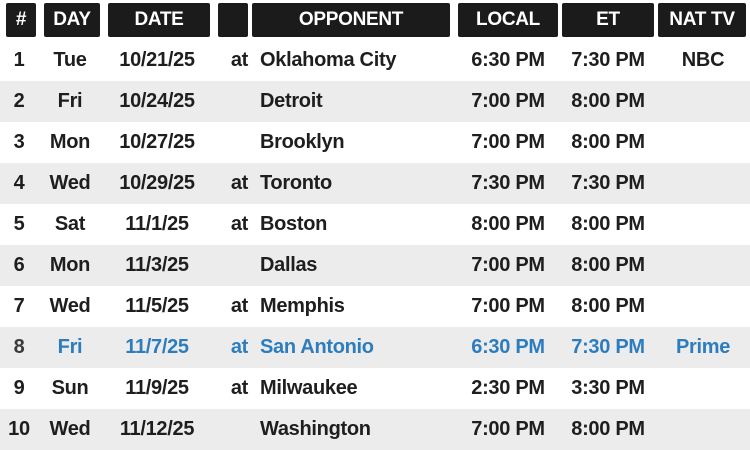 The height and width of the screenshot is (450, 750). I want to click on opponent-name: Detroit, so click(291, 101).